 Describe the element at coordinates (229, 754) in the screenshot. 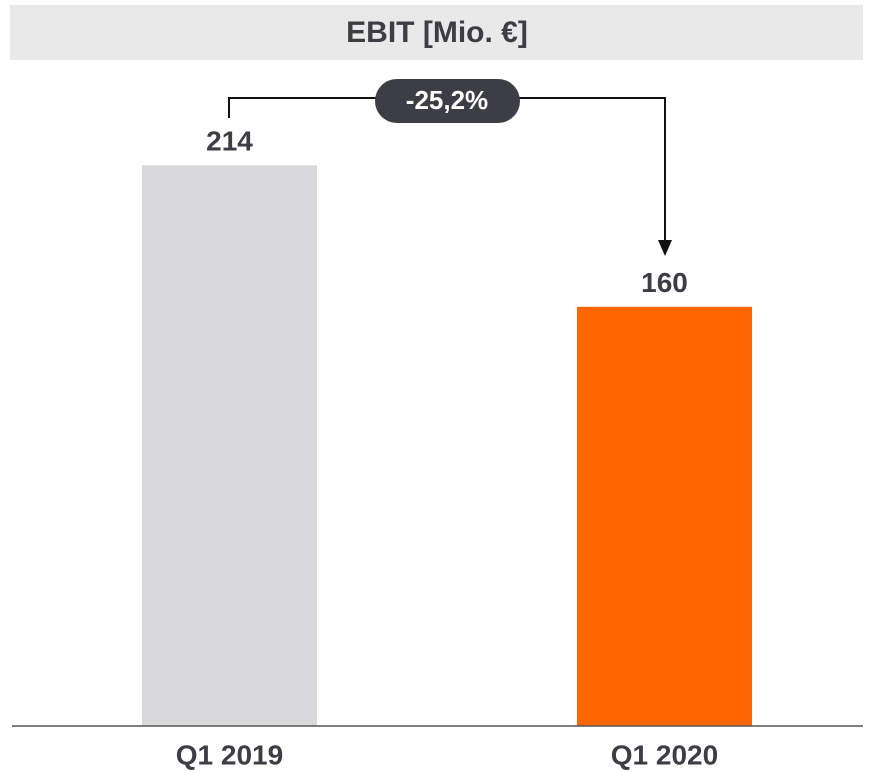

I see `x-tick-label: Q1 2019` at that location.